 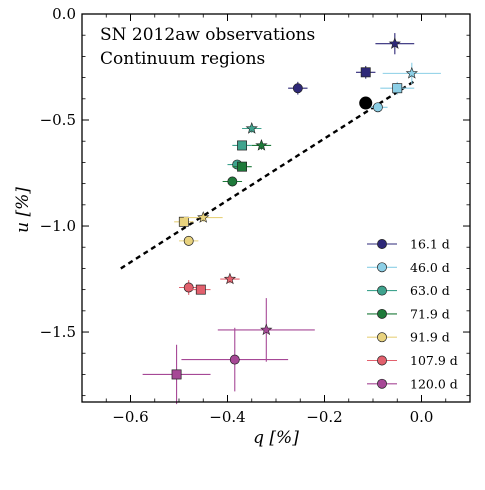 What do you see at coordinates (58, 332) in the screenshot?
I see `y-tick-label-4: −1.5` at bounding box center [58, 332].